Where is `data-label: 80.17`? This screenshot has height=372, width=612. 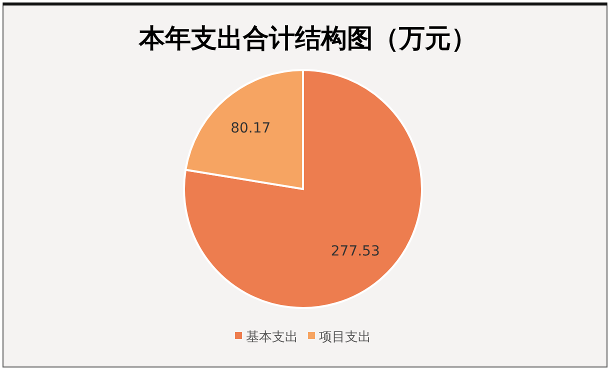 data-label: 80.17 is located at coordinates (250, 128).